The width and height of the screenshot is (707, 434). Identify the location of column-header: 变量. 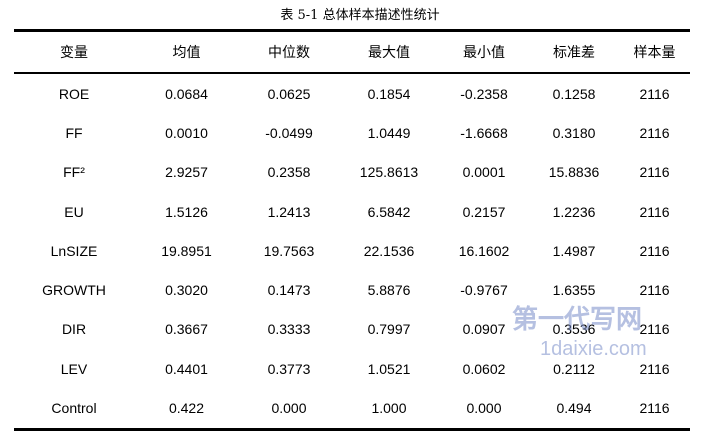
(74, 52).